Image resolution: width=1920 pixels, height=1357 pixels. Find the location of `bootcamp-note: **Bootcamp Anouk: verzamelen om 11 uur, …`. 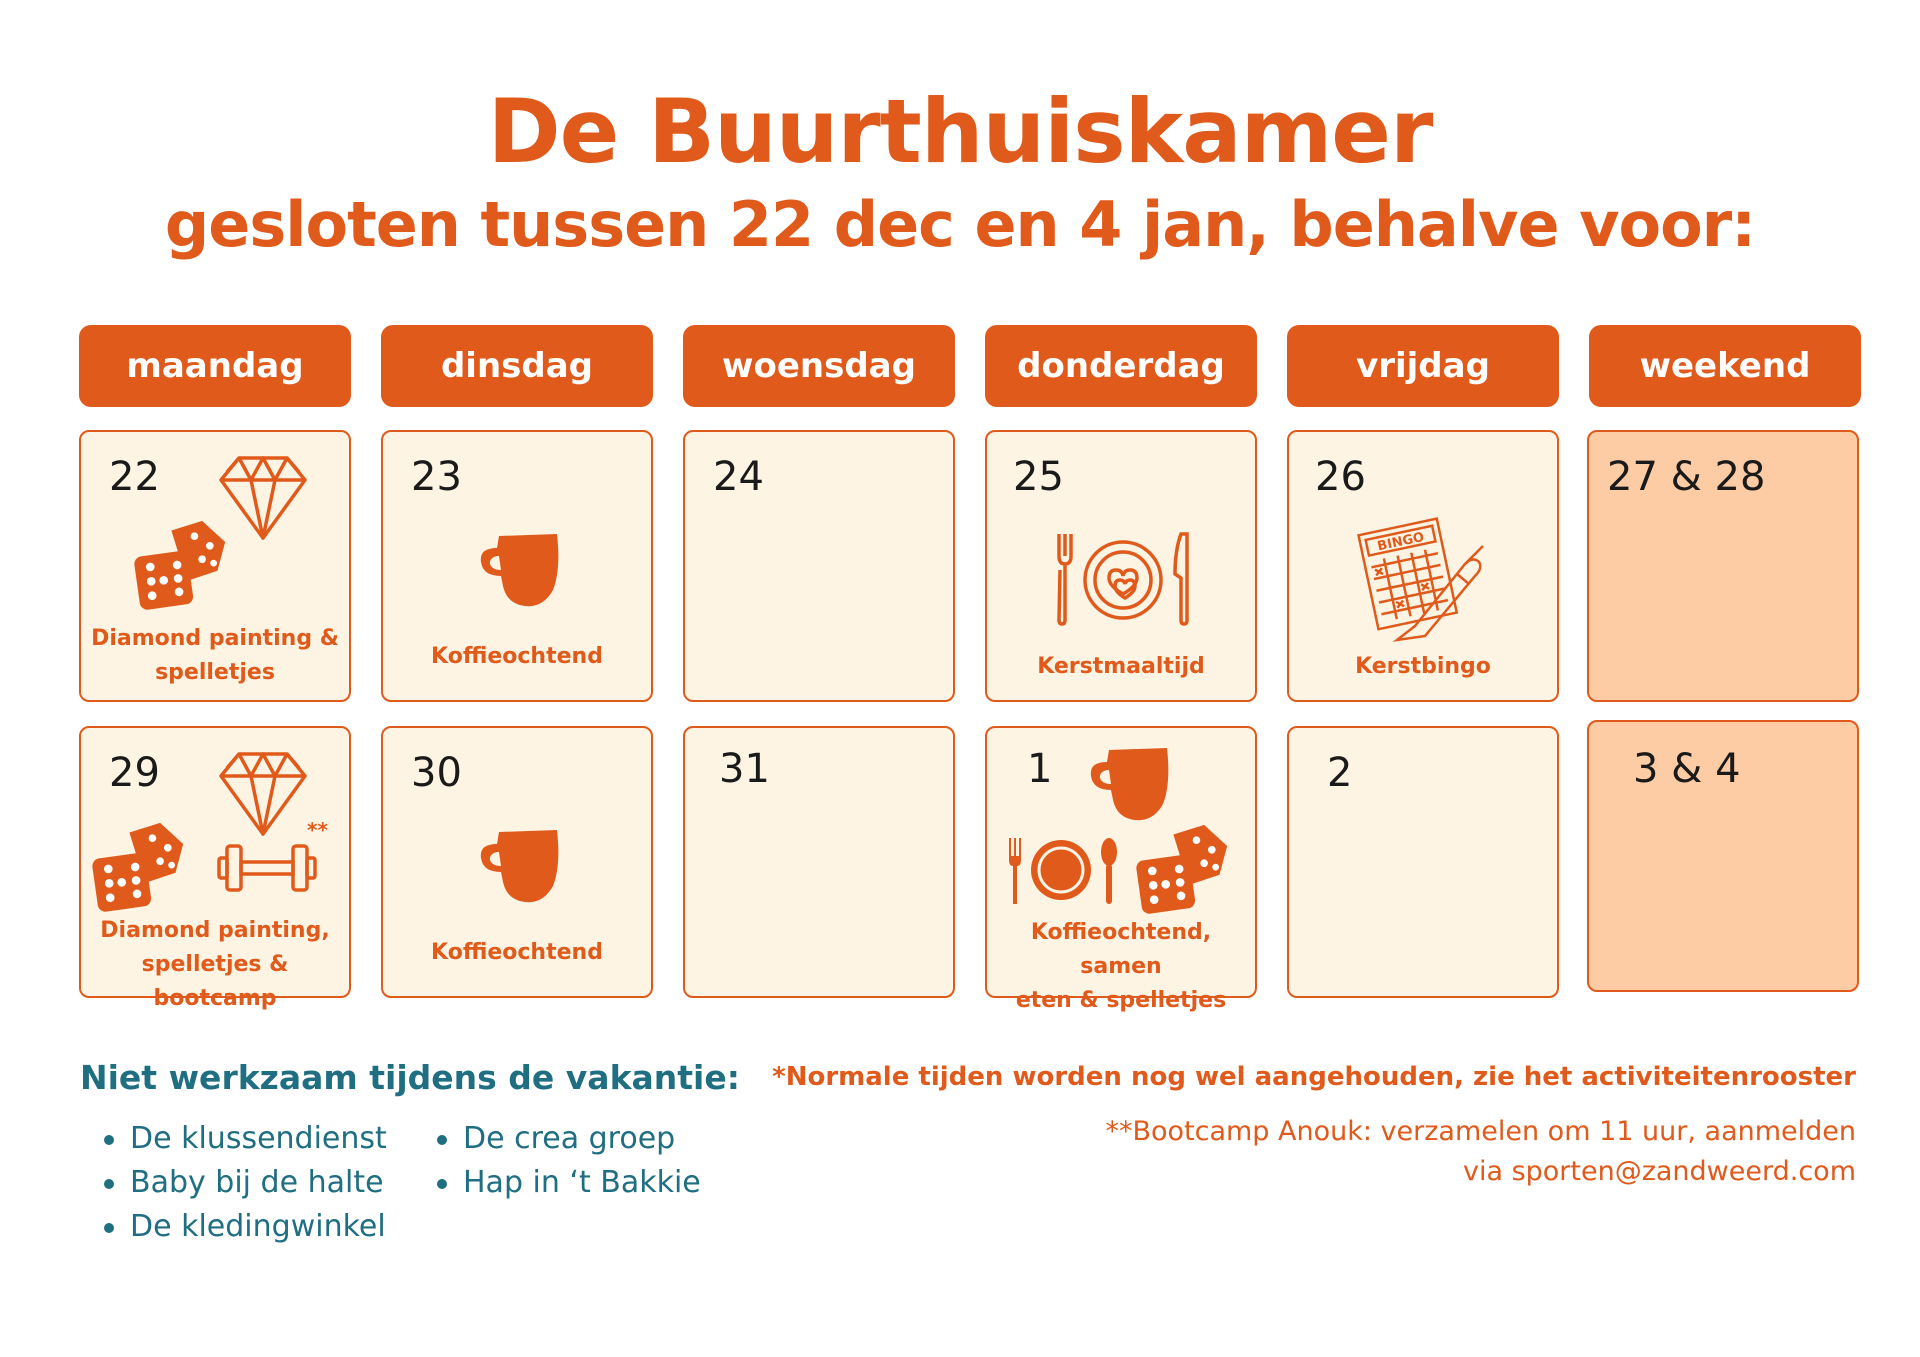

bootcamp-note: **Bootcamp Anouk: verzamelen om 11 uur, … is located at coordinates (1480, 1152).